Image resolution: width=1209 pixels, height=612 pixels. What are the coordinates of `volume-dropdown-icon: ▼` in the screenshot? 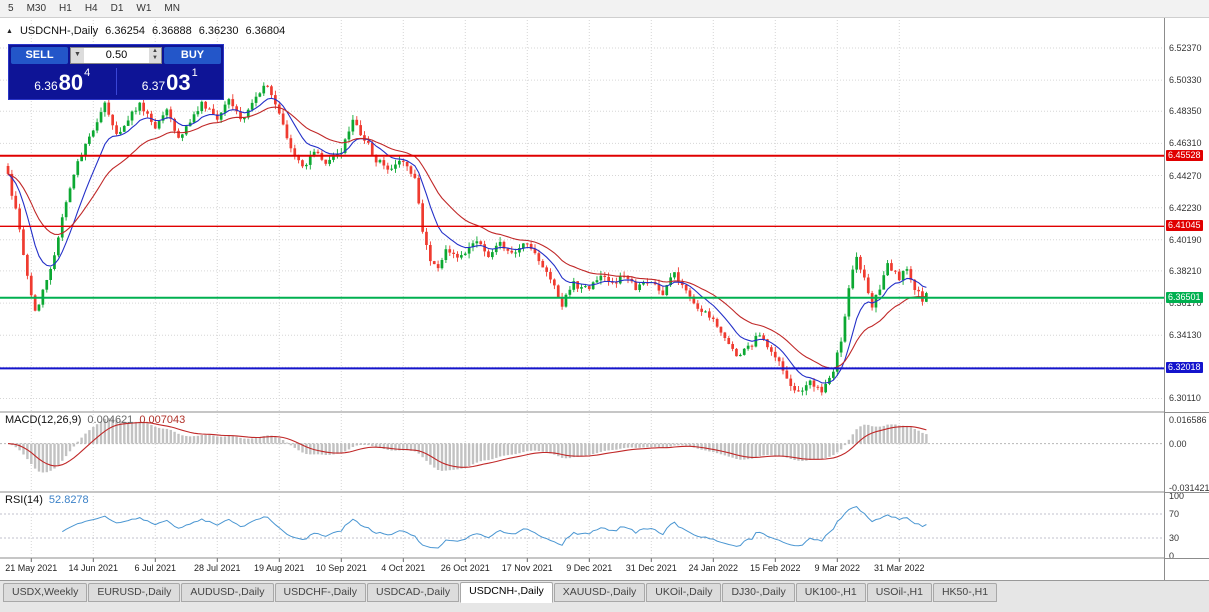 It's located at (77, 55).